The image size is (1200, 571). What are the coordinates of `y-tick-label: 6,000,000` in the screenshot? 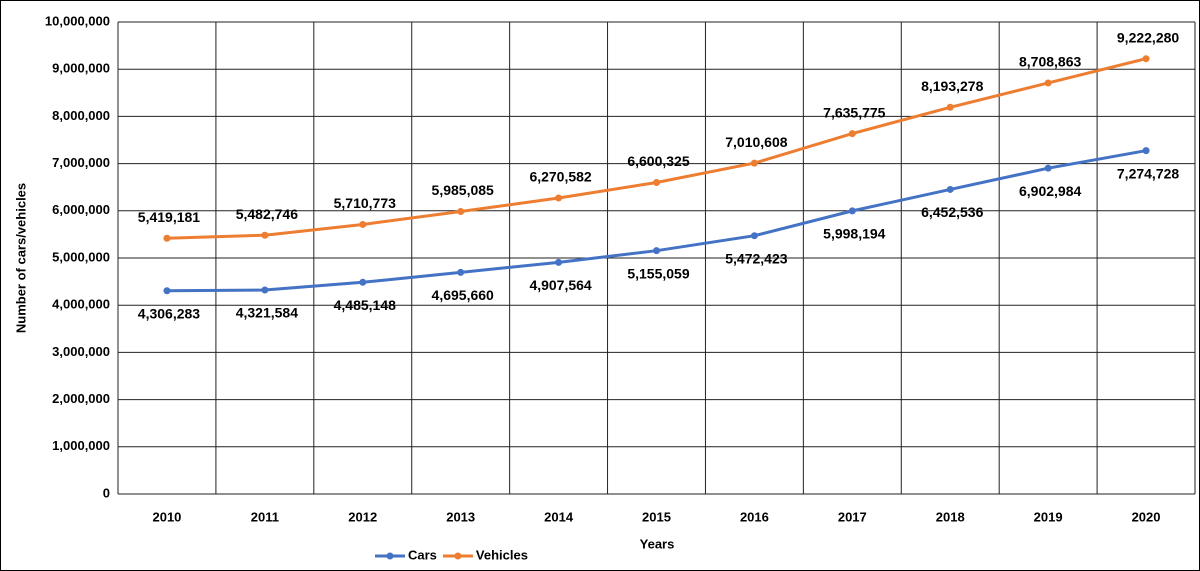 It's located at (81, 209).